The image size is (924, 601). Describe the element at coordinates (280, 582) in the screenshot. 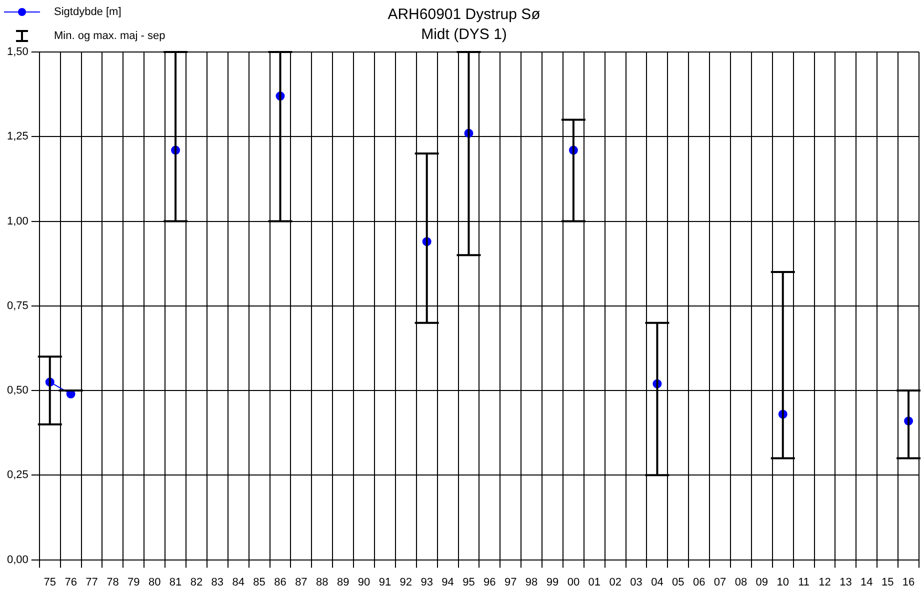

I see `x-tick-label: 86` at that location.